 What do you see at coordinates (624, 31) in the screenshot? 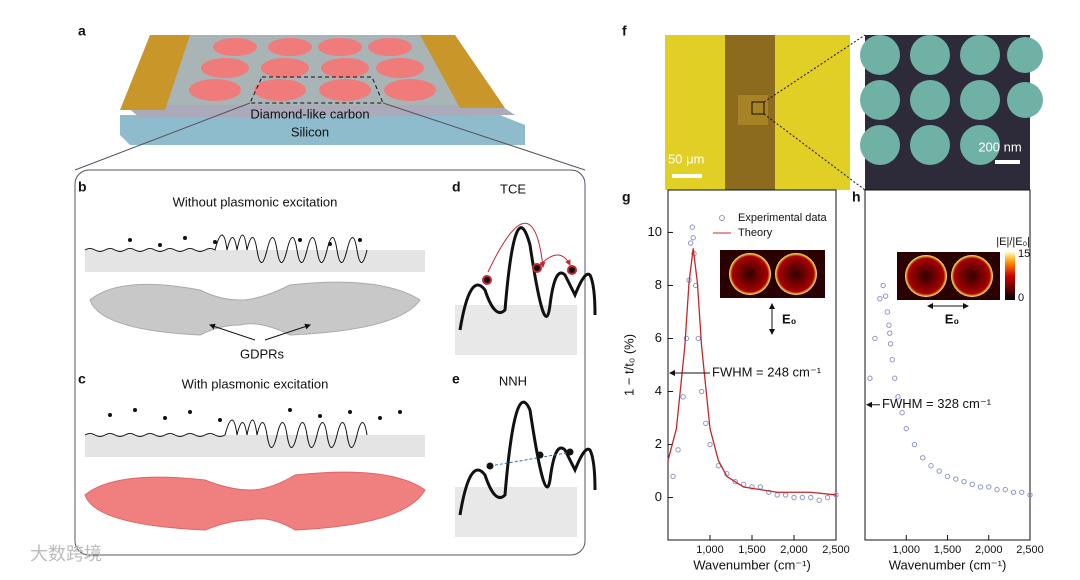
I see `panel-label: f` at bounding box center [624, 31].